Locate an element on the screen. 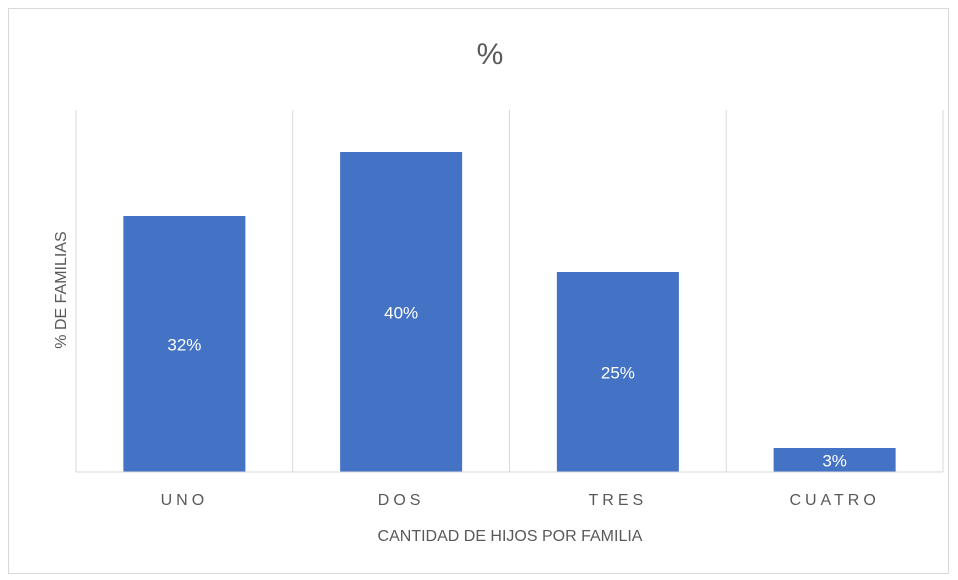  data-label: 3% is located at coordinates (834, 460).